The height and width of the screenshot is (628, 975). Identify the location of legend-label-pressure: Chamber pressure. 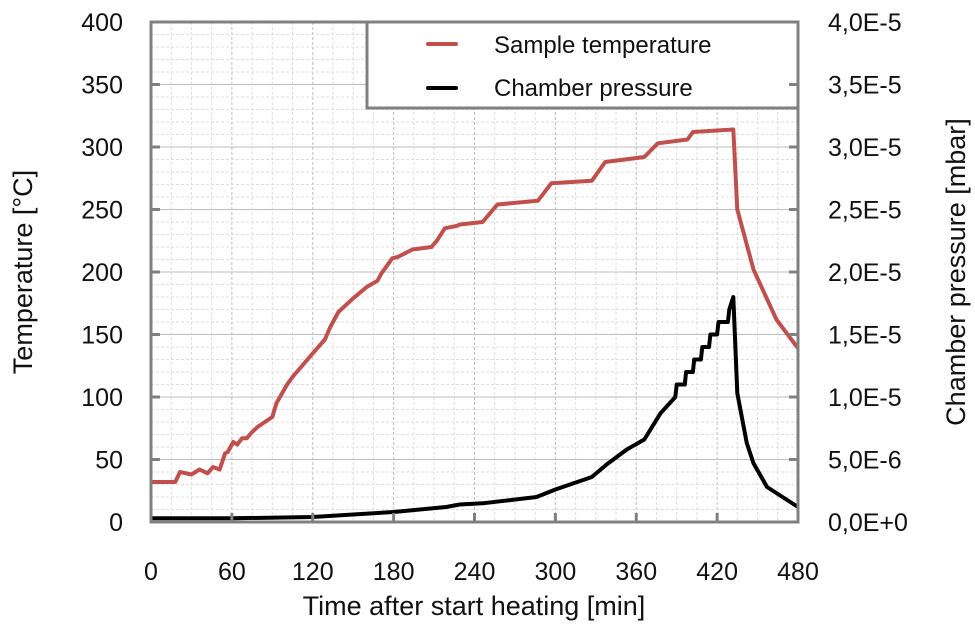
(593, 88).